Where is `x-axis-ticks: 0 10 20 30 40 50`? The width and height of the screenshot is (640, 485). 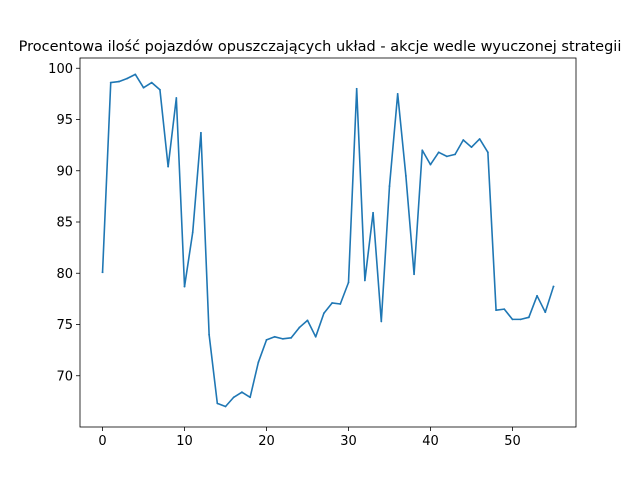
x-axis-ticks: 0 10 20 30 40 50 is located at coordinates (309, 438).